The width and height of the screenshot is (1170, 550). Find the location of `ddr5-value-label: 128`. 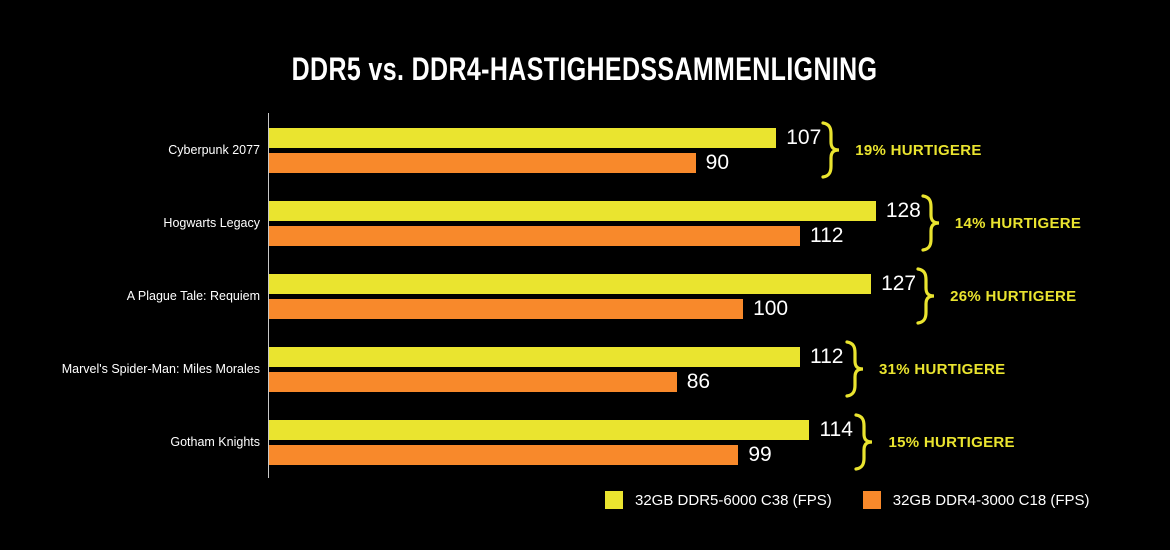

ddr5-value-label: 128 is located at coordinates (903, 210).